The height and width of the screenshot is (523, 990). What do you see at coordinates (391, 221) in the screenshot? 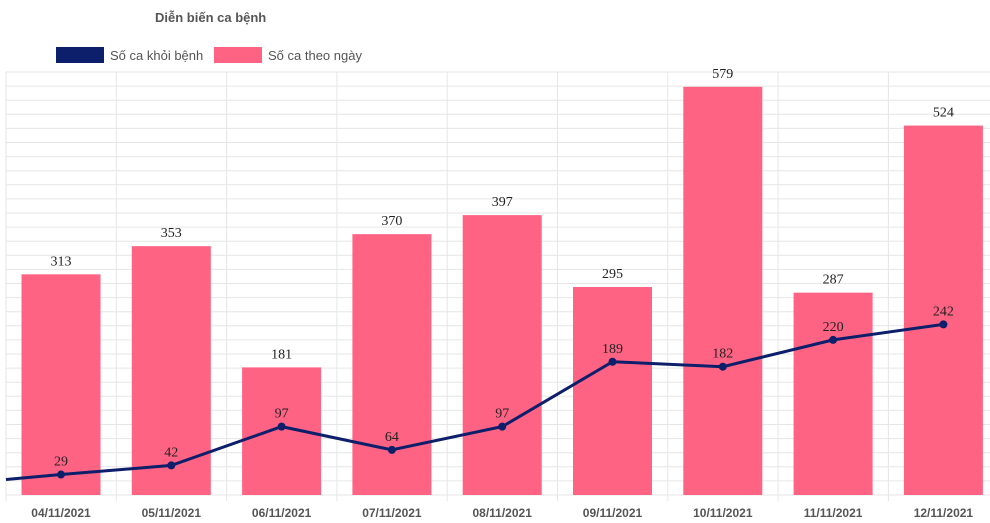
I see `bar-value-label: 370` at bounding box center [391, 221].